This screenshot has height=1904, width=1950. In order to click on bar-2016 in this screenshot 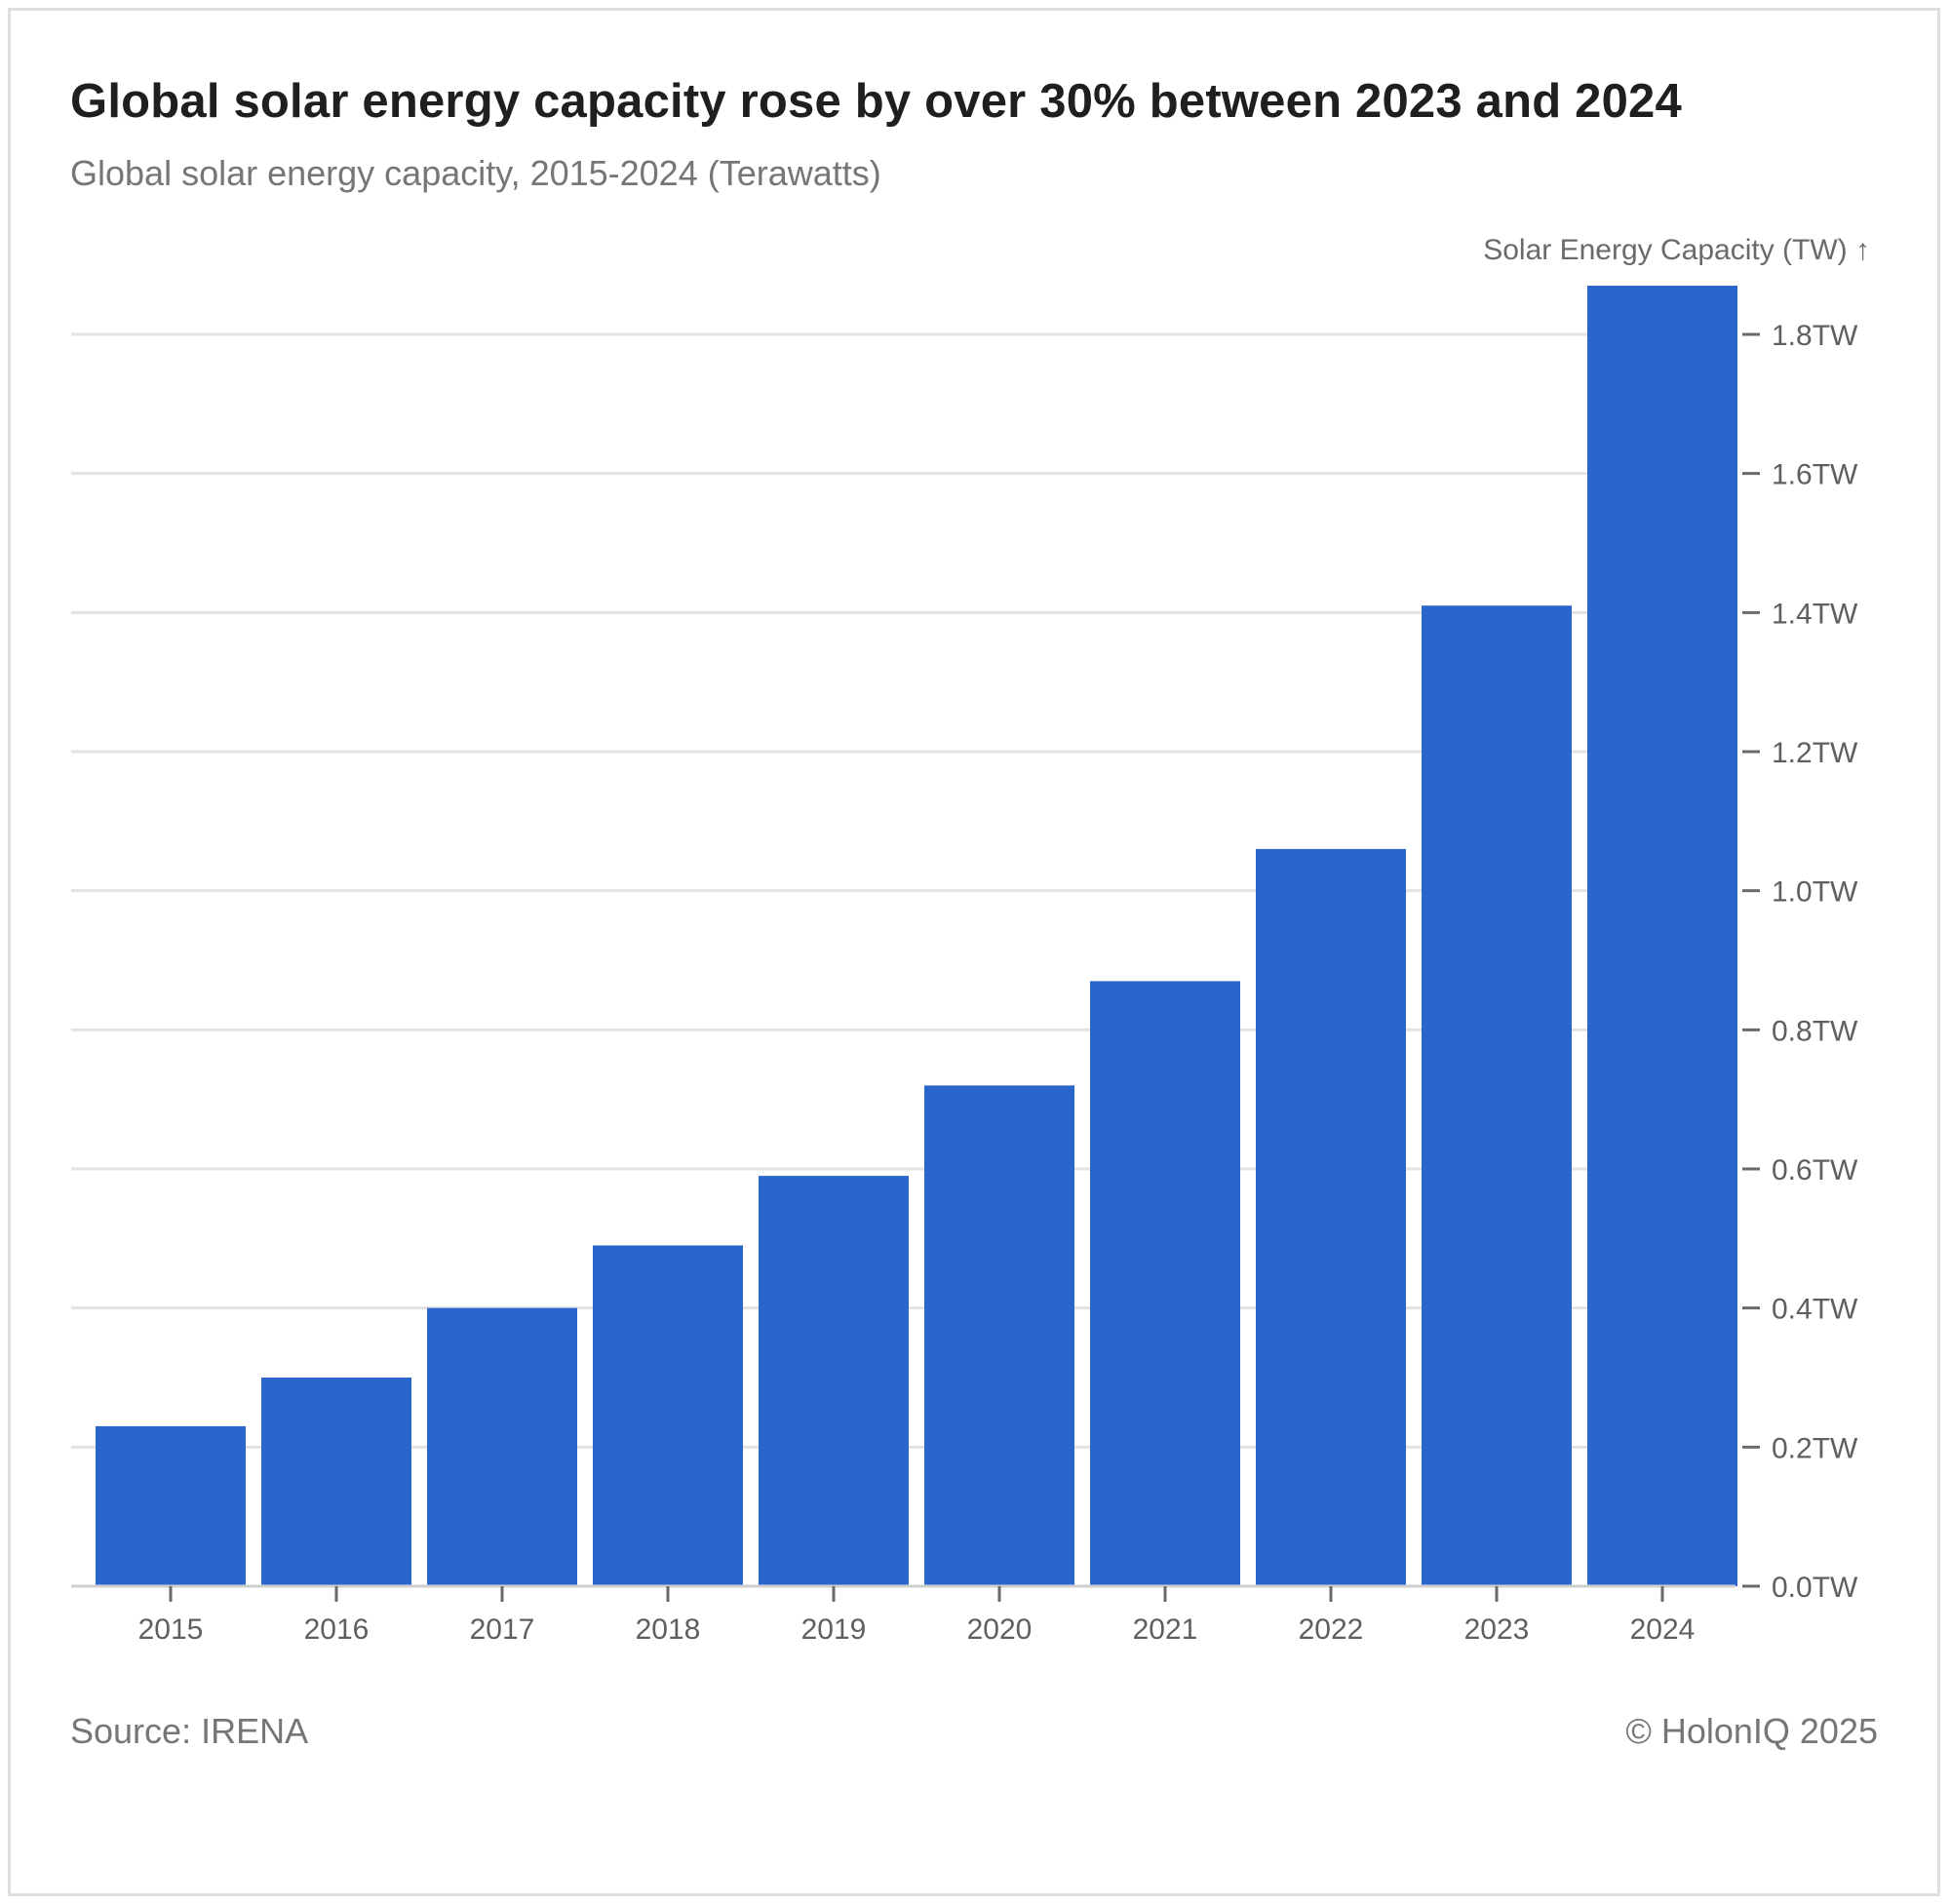, I will do `click(336, 1482)`.